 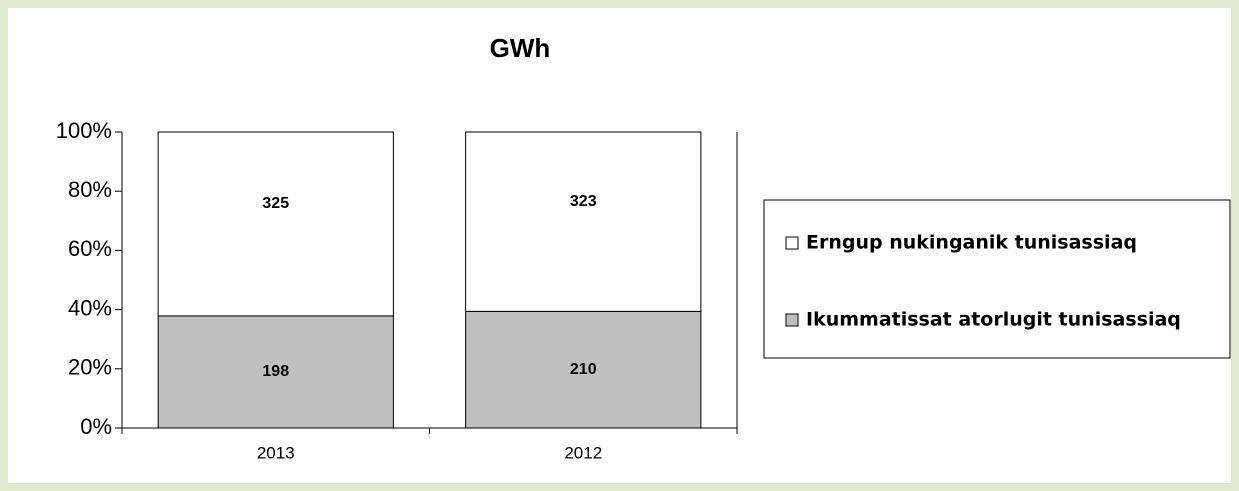 What do you see at coordinates (583, 201) in the screenshot?
I see `data-label: 323` at bounding box center [583, 201].